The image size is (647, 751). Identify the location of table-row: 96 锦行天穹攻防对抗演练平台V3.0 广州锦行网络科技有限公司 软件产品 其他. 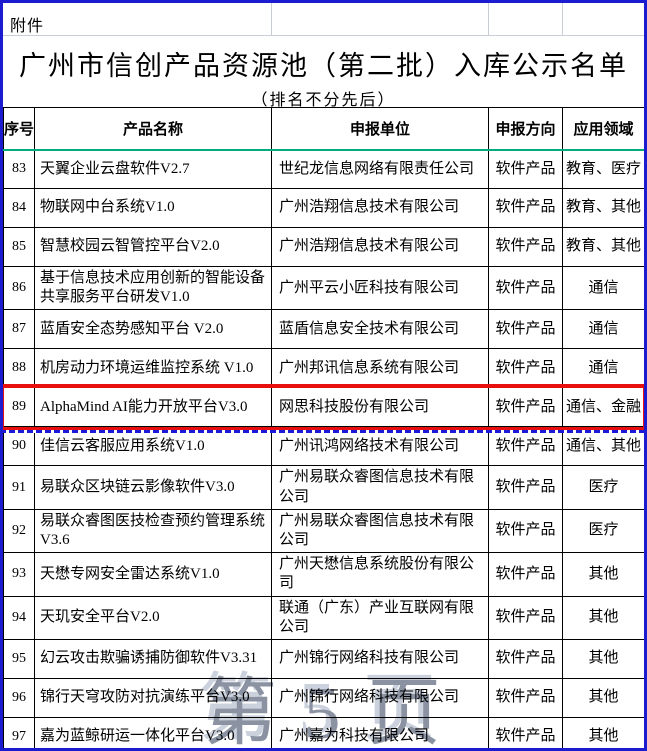
(323, 697).